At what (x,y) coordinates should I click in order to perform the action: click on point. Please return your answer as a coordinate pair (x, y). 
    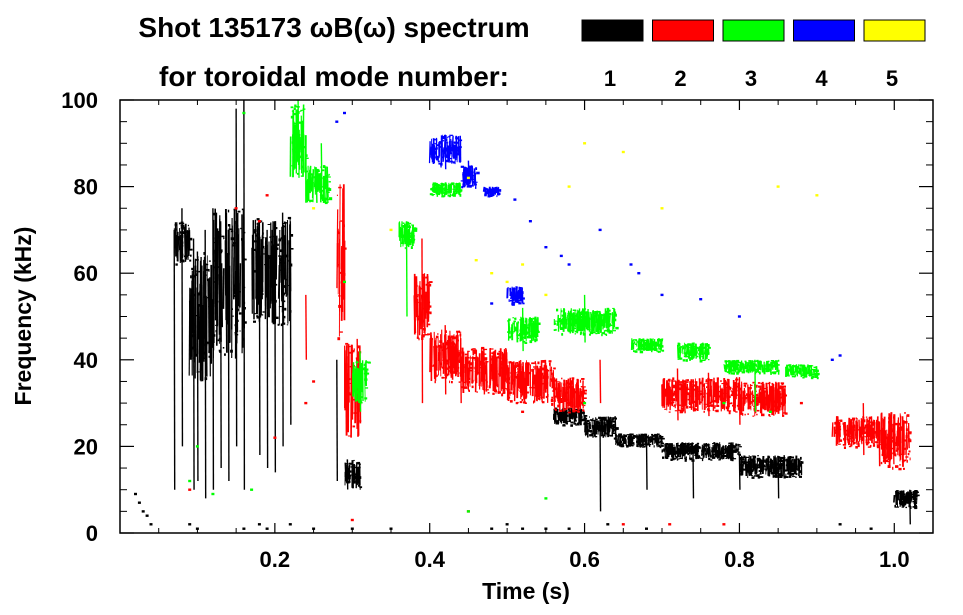
    Looking at the image, I should click on (492, 303).